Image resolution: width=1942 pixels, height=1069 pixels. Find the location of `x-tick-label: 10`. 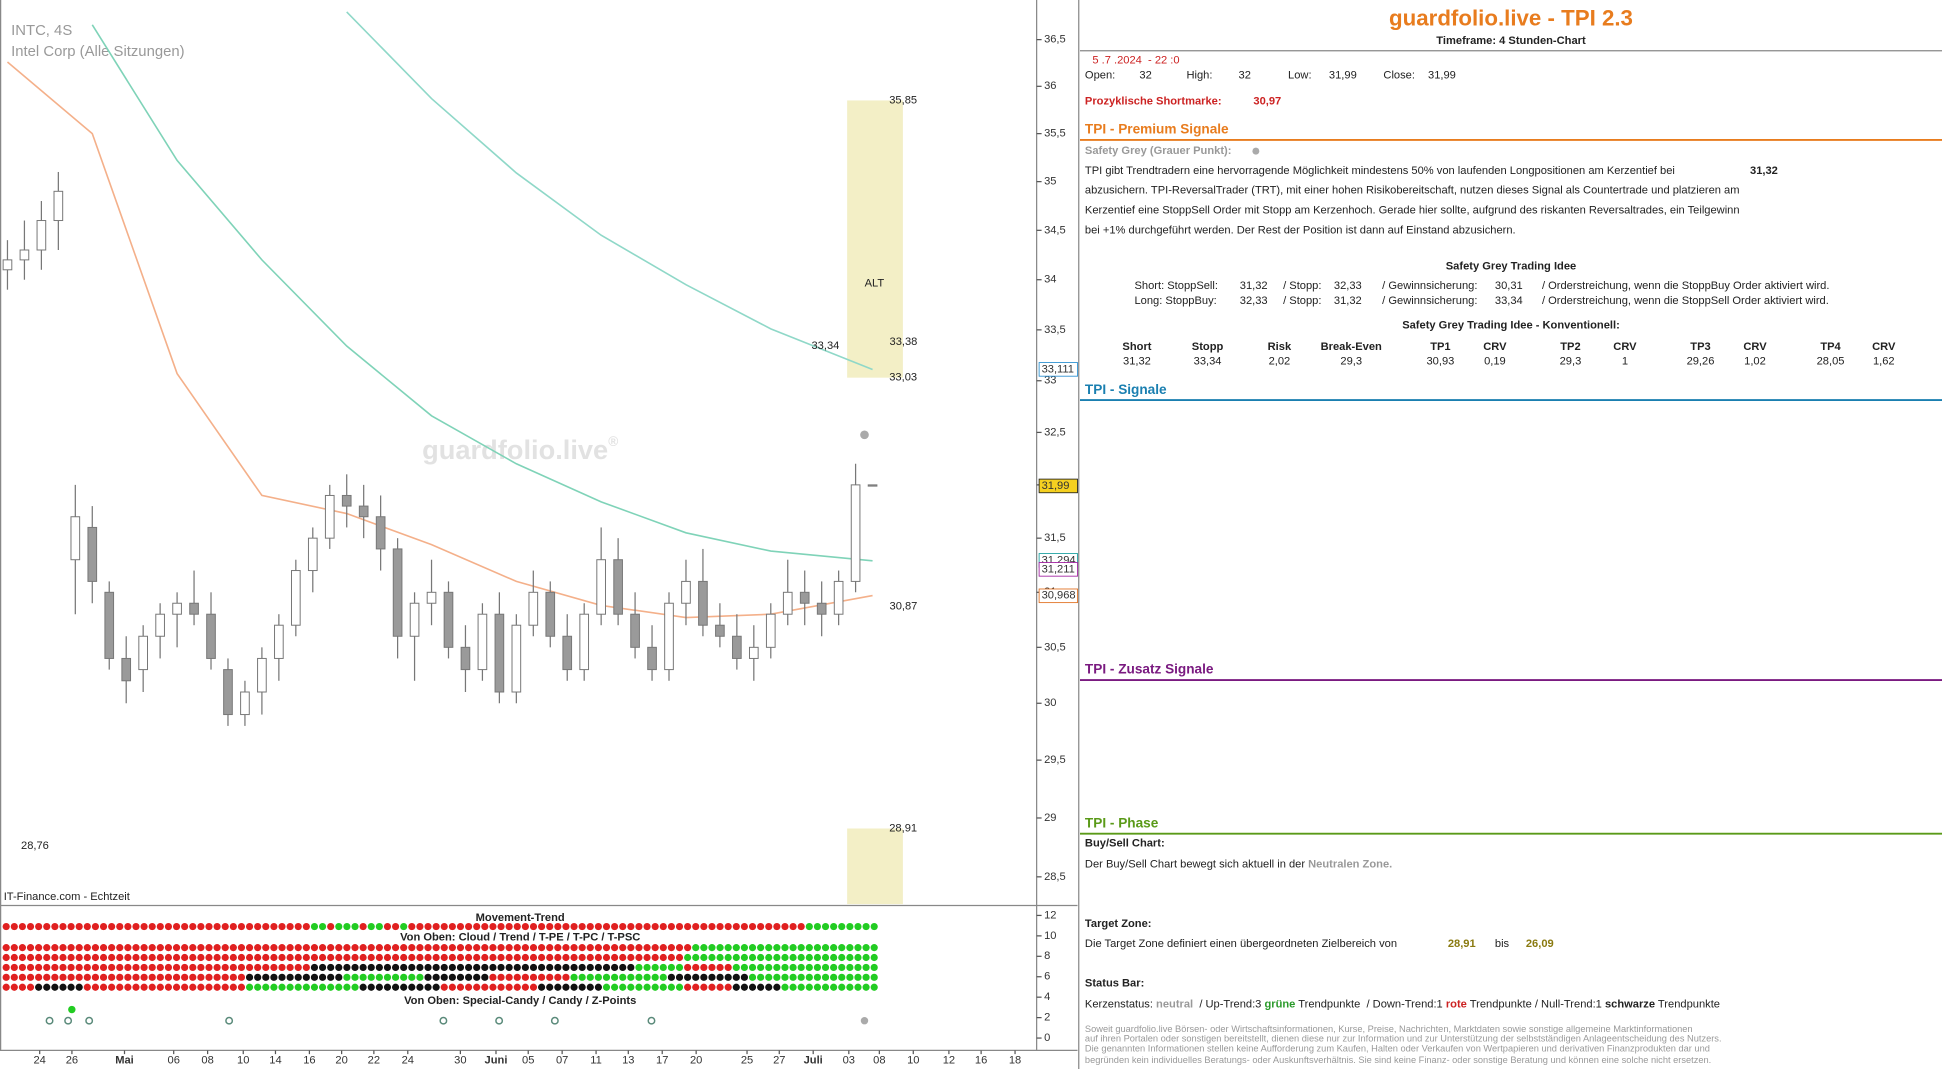

x-tick-label: 10 is located at coordinates (243, 1060).